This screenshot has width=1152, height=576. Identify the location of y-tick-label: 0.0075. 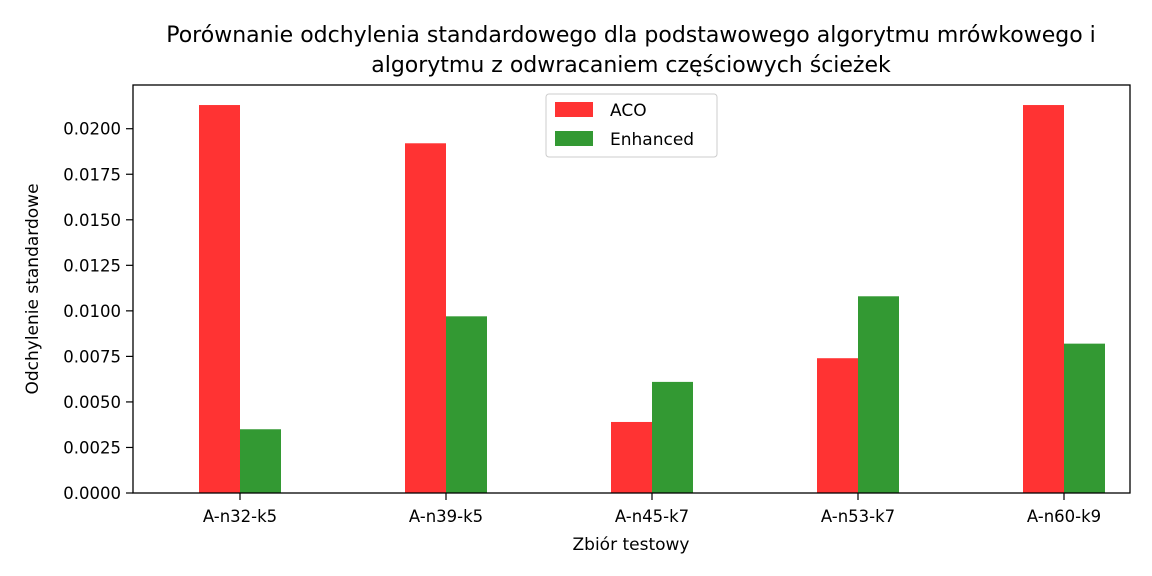
(92, 356).